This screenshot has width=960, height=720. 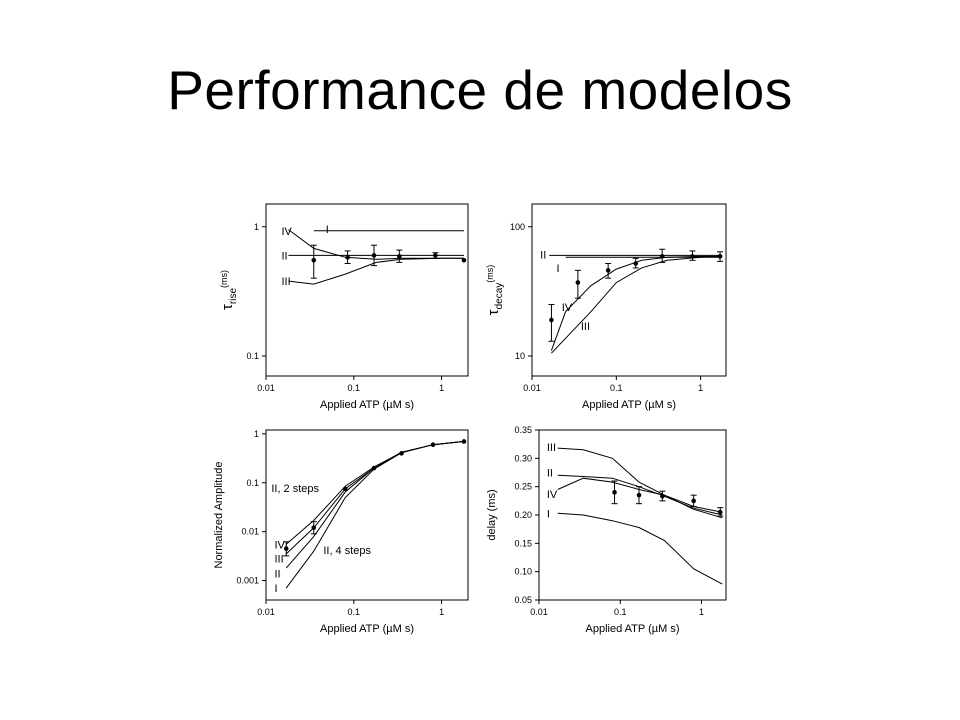 What do you see at coordinates (523, 600) in the screenshot?
I see `y-tick-label: 0.05` at bounding box center [523, 600].